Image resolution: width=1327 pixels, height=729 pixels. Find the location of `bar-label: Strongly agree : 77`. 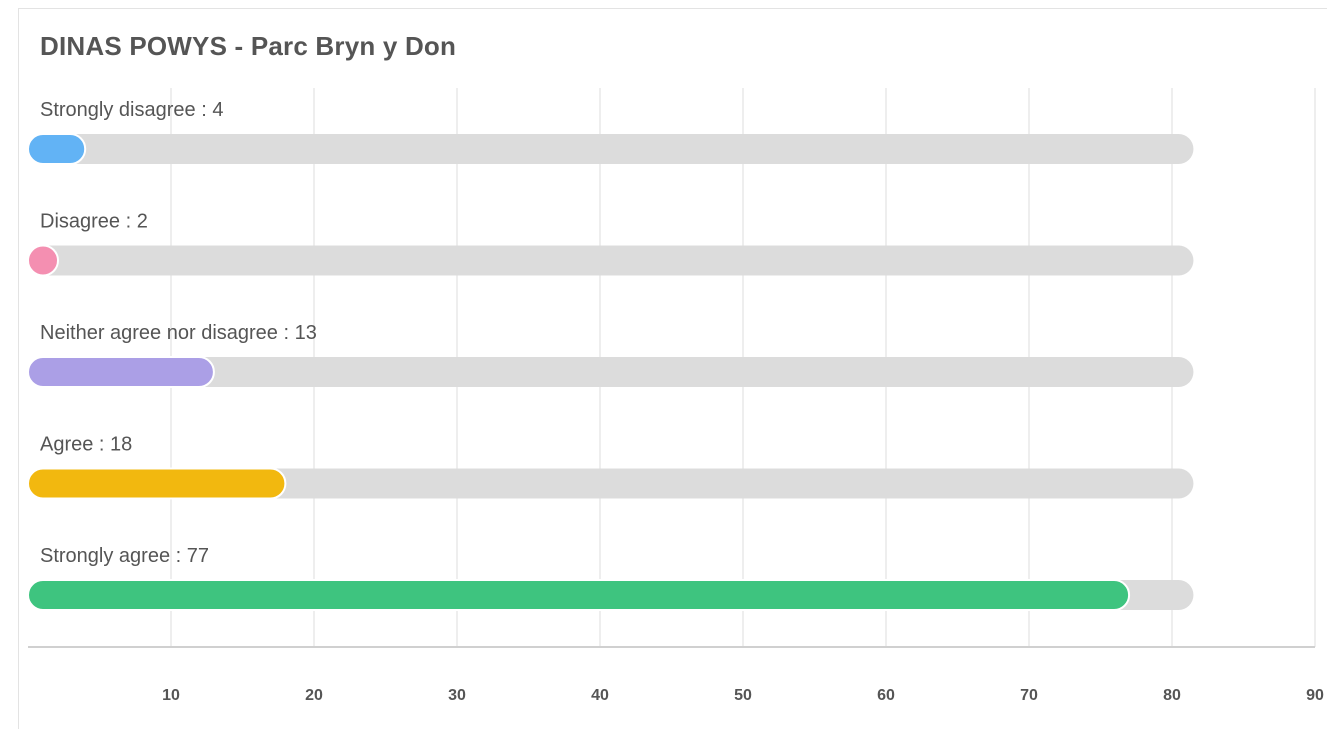

bar-label: Strongly agree : 77 is located at coordinates (124, 556).